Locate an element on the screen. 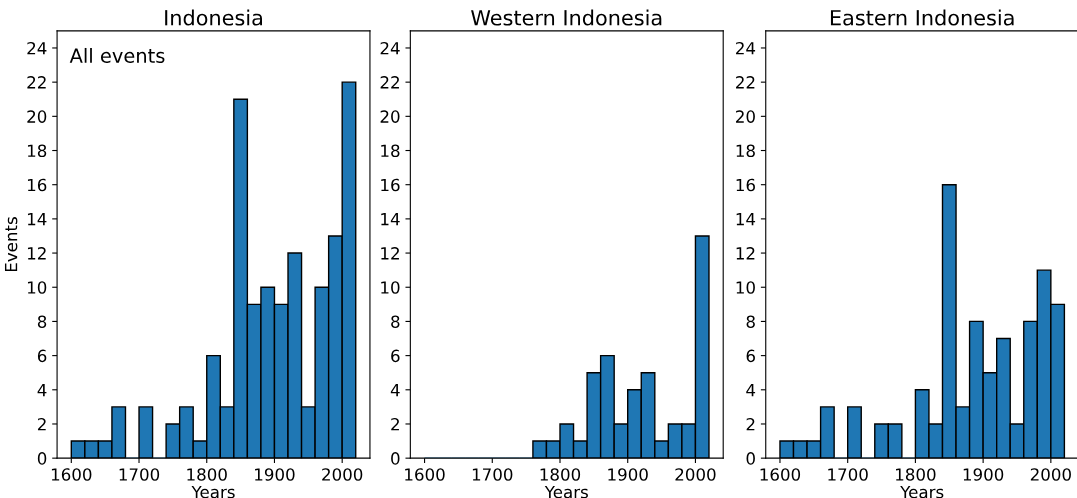 The height and width of the screenshot is (498, 1077). y-axis-title: Events is located at coordinates (11, 244).